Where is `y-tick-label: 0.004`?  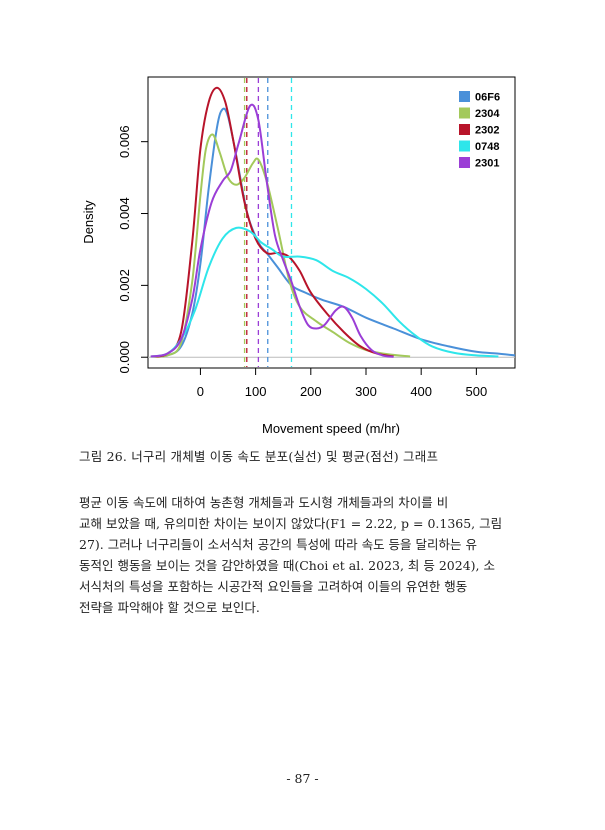
y-tick-label: 0.004 is located at coordinates (124, 213).